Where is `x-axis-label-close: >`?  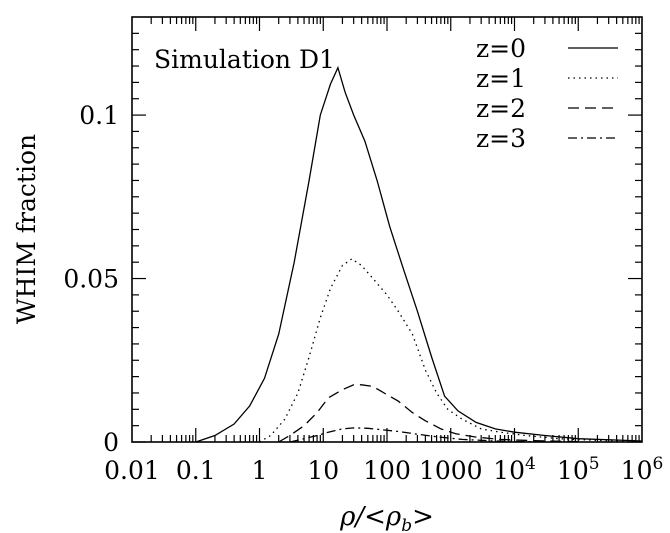
x-axis-label-close: > is located at coordinates (423, 517).